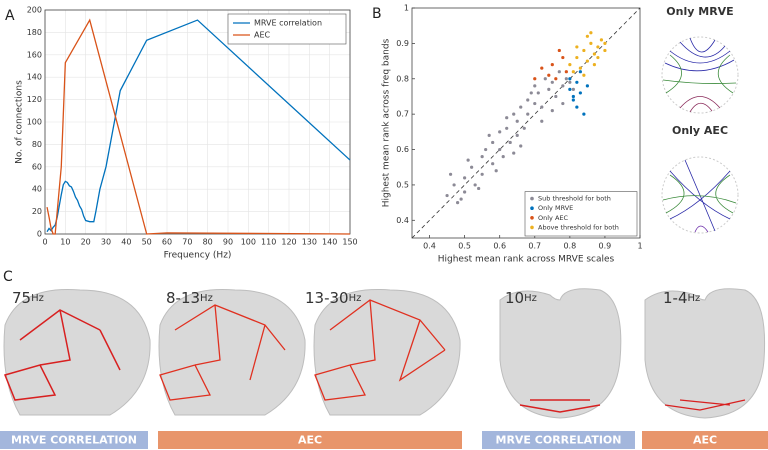 The height and width of the screenshot is (450, 768). I want to click on legend-label: Above threshold for both, so click(578, 227).